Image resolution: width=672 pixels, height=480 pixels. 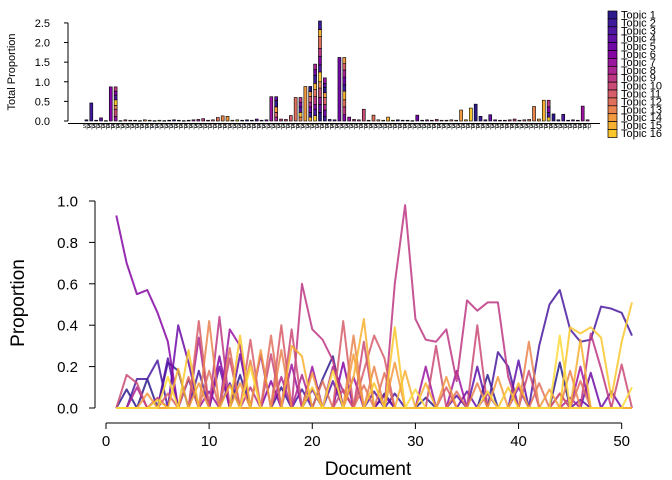 What do you see at coordinates (67, 243) in the screenshot?
I see `line-y-tick-label: 0.8` at bounding box center [67, 243].